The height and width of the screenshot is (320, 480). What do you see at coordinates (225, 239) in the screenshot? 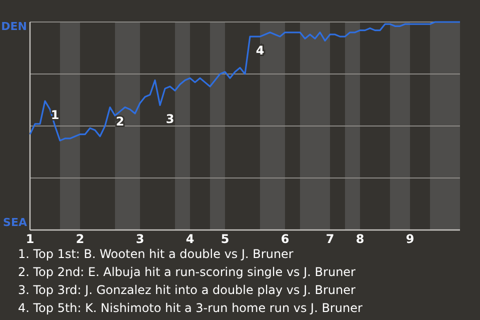
I see `x-tick-label: 5` at bounding box center [225, 239].